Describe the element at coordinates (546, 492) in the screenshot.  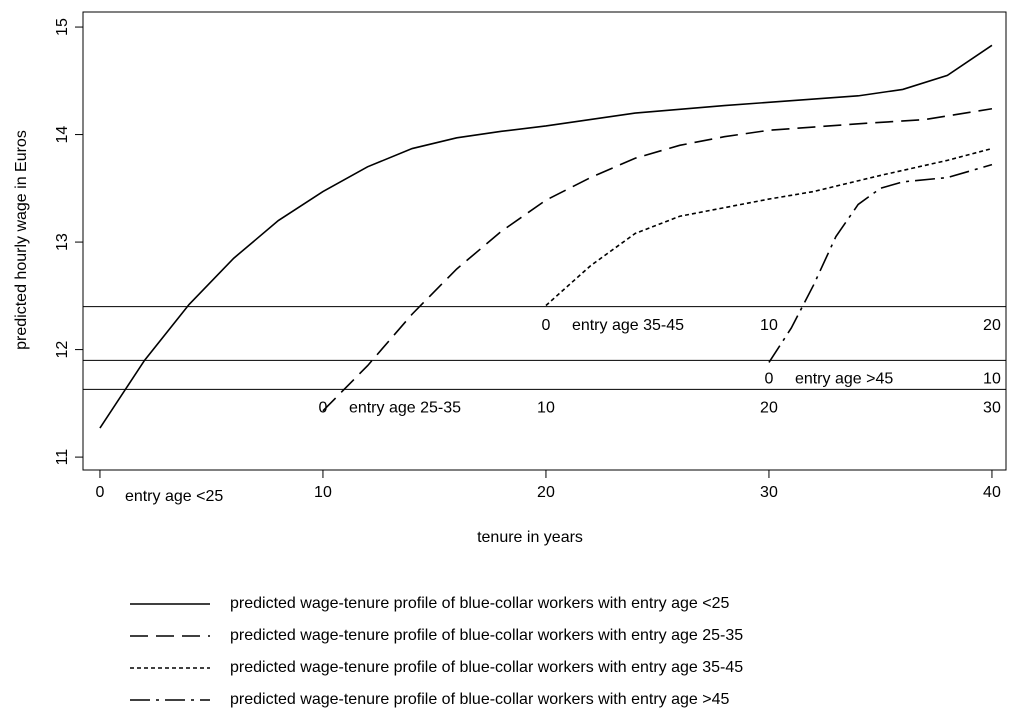
I see `x-tick-label: 20` at that location.